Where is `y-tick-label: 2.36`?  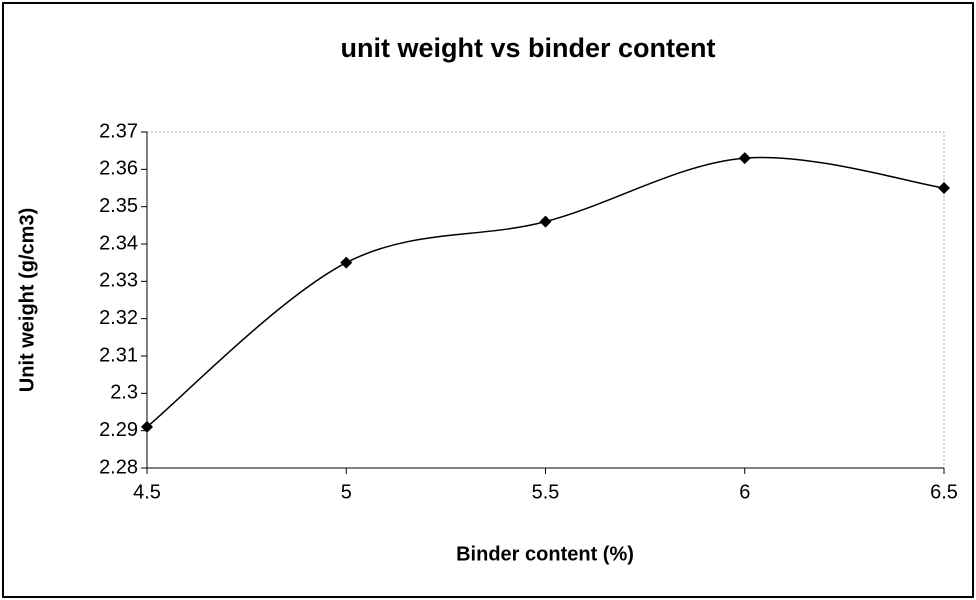 y-tick-label: 2.36 is located at coordinates (118, 169).